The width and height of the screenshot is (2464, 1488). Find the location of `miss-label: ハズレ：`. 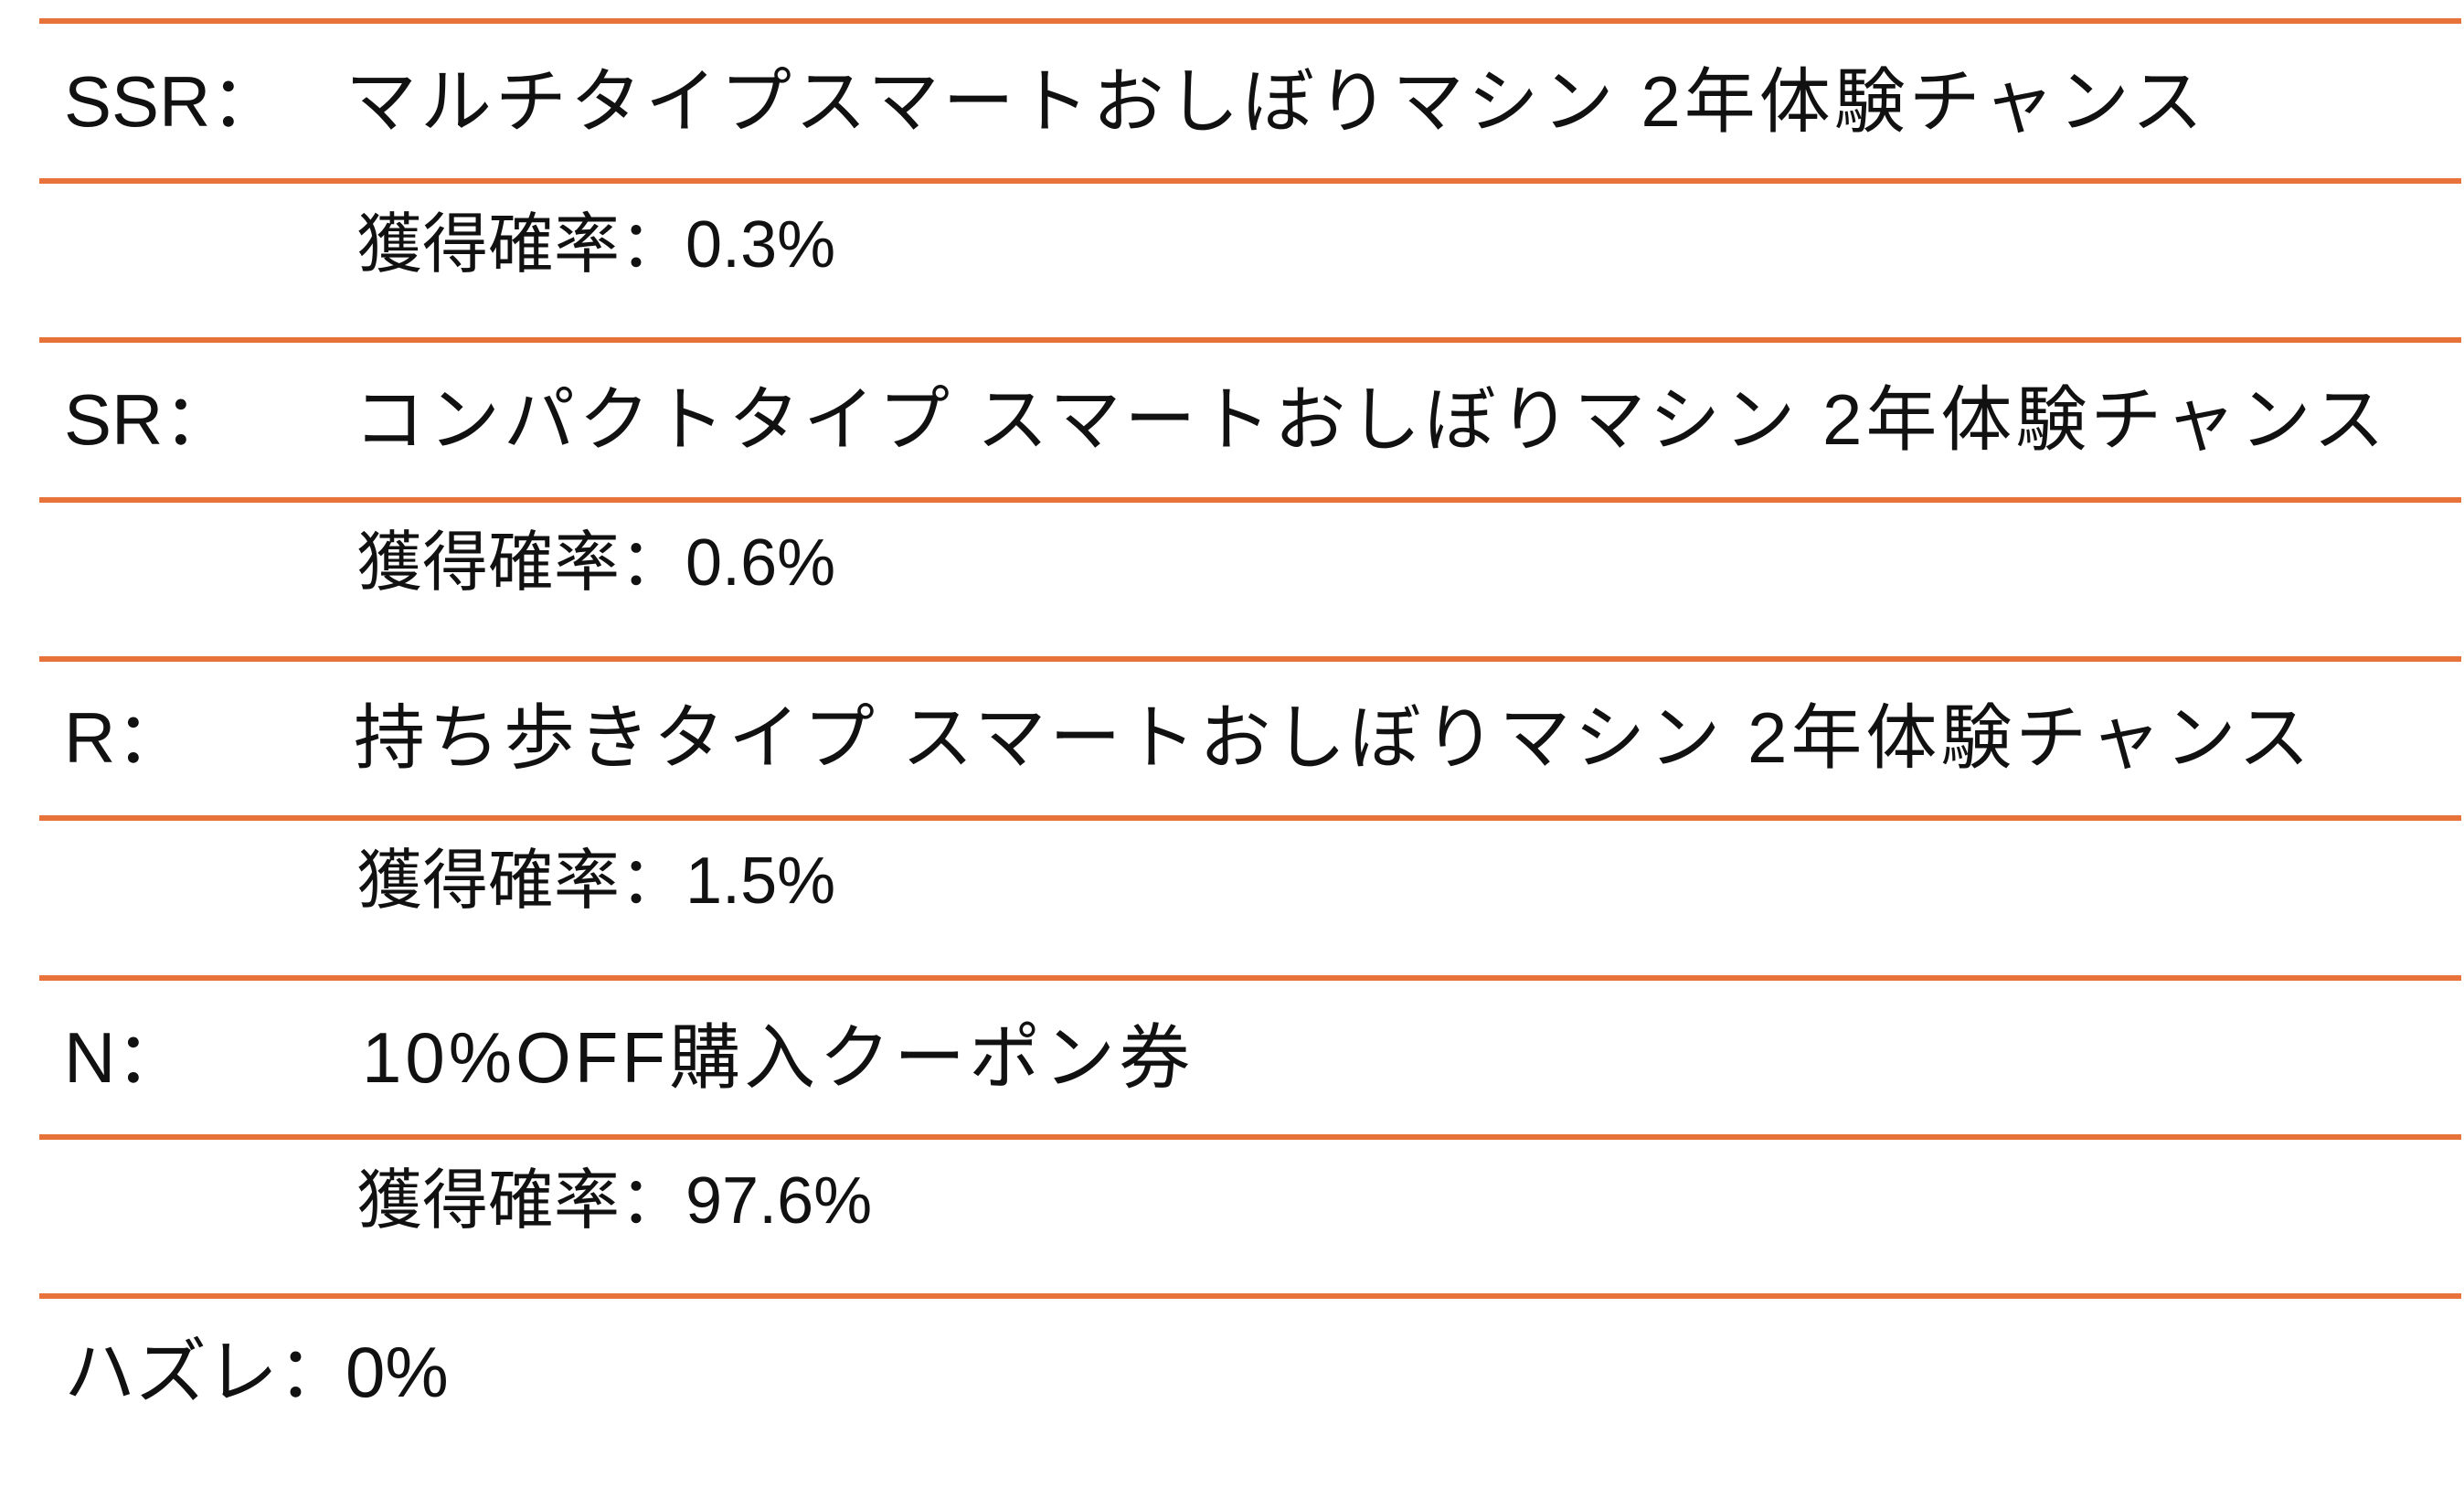

miss-label: ハズレ： is located at coordinates (207, 1372).